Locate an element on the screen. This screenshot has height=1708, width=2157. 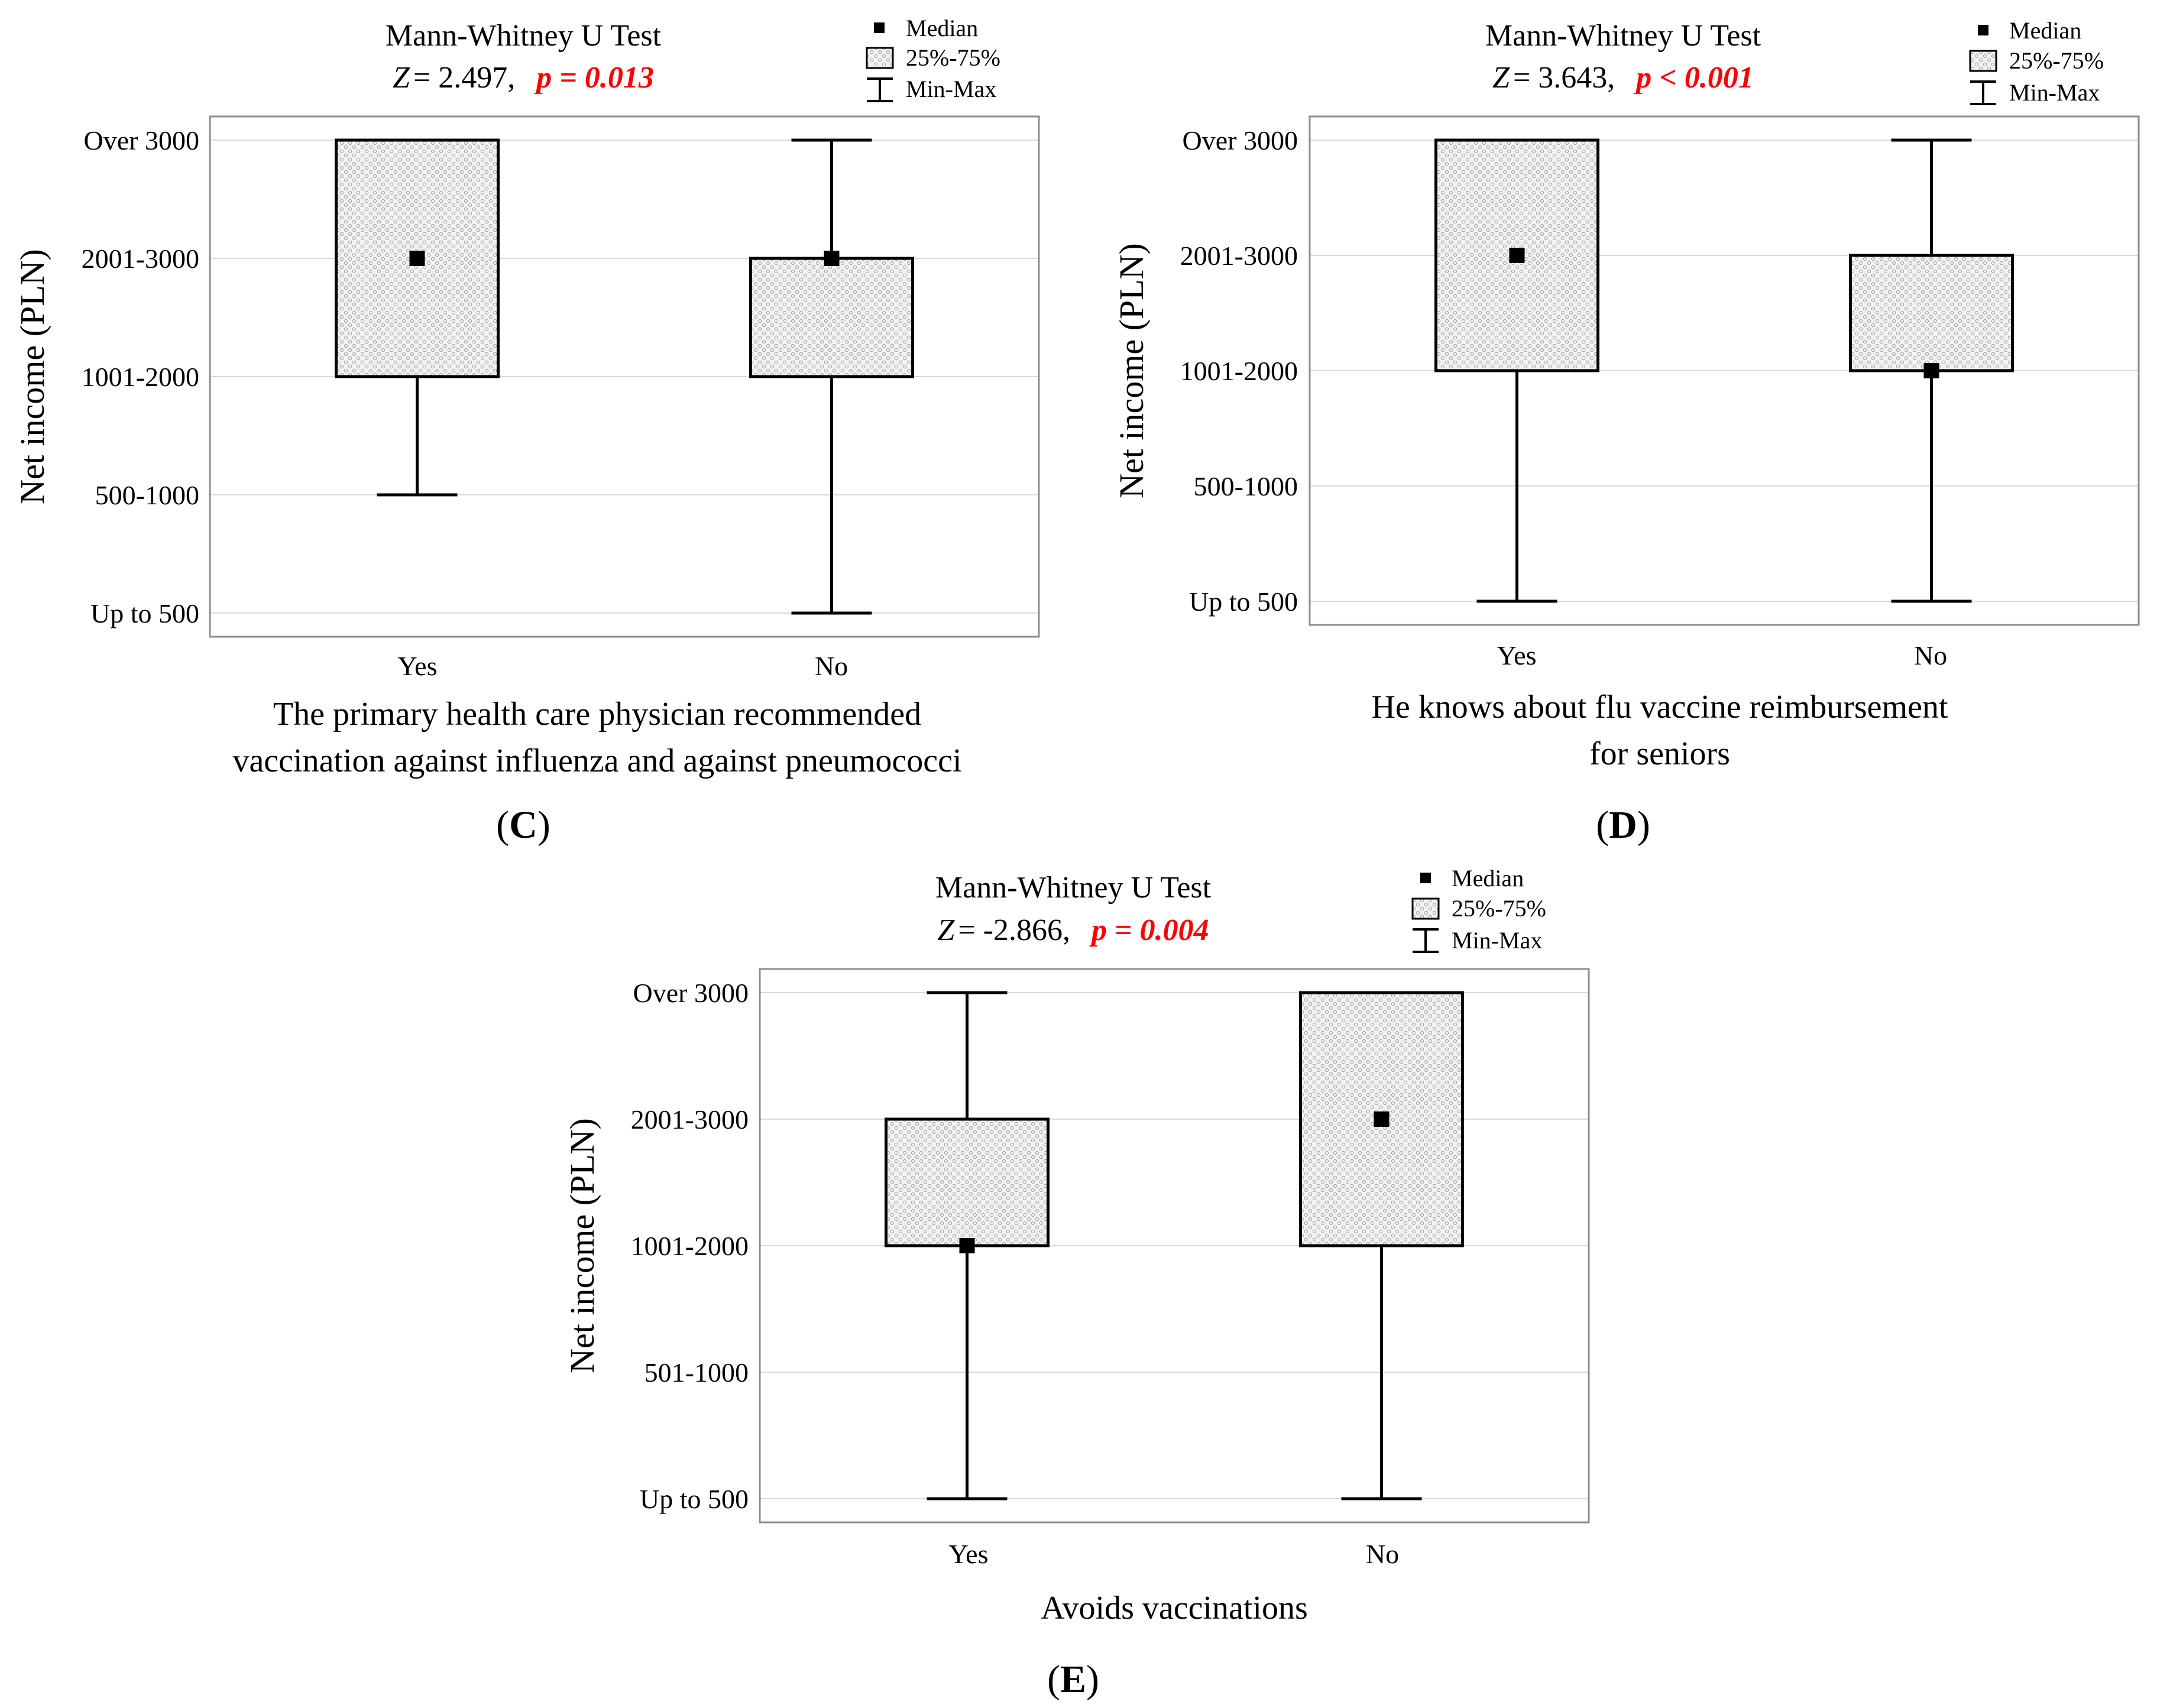
panel-letter: C is located at coordinates (523, 825).